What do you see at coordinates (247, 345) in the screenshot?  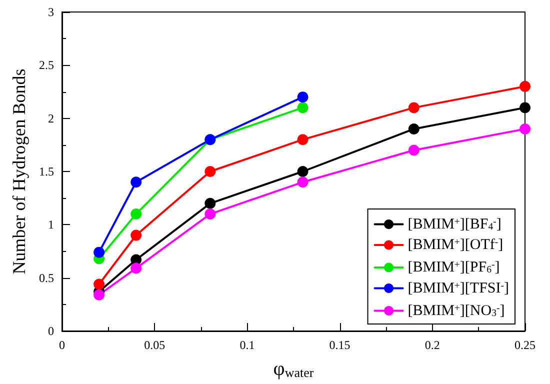 I see `x-tick-label: 0.1` at bounding box center [247, 345].